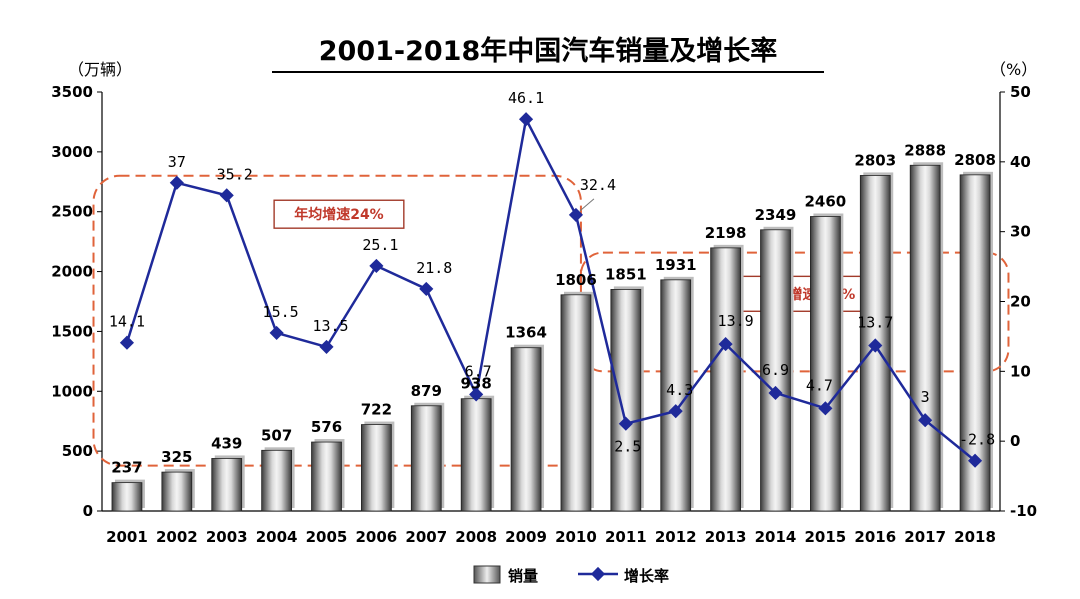  I want to click on legend-line-label: 增长率, so click(646, 576).